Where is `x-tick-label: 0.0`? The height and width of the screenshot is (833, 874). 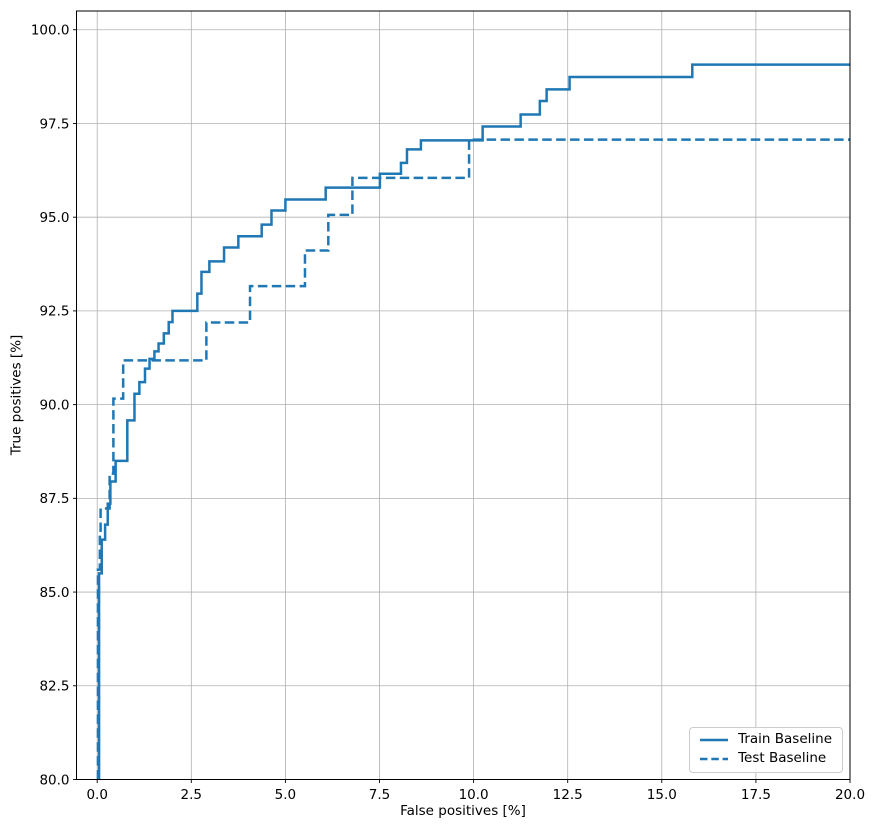
x-tick-label: 0.0 is located at coordinates (96, 795).